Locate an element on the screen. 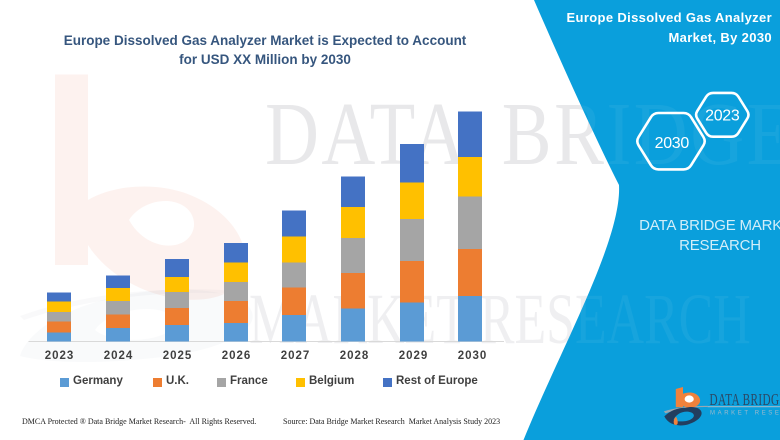 The height and width of the screenshot is (440, 780). svg-text: 2023 is located at coordinates (722, 116).